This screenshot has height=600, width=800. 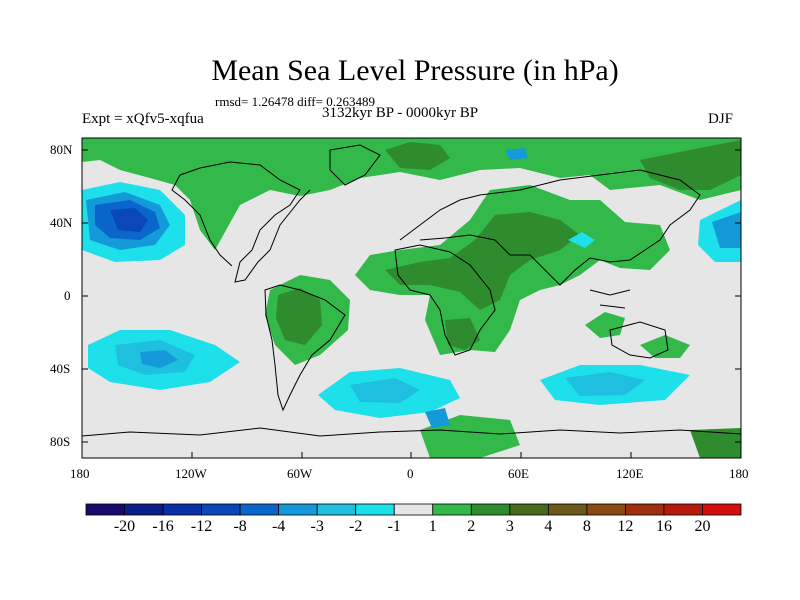 I want to click on stats-text: rmsd= 1.26478 diff= 0.263489, so click(x=295, y=101).